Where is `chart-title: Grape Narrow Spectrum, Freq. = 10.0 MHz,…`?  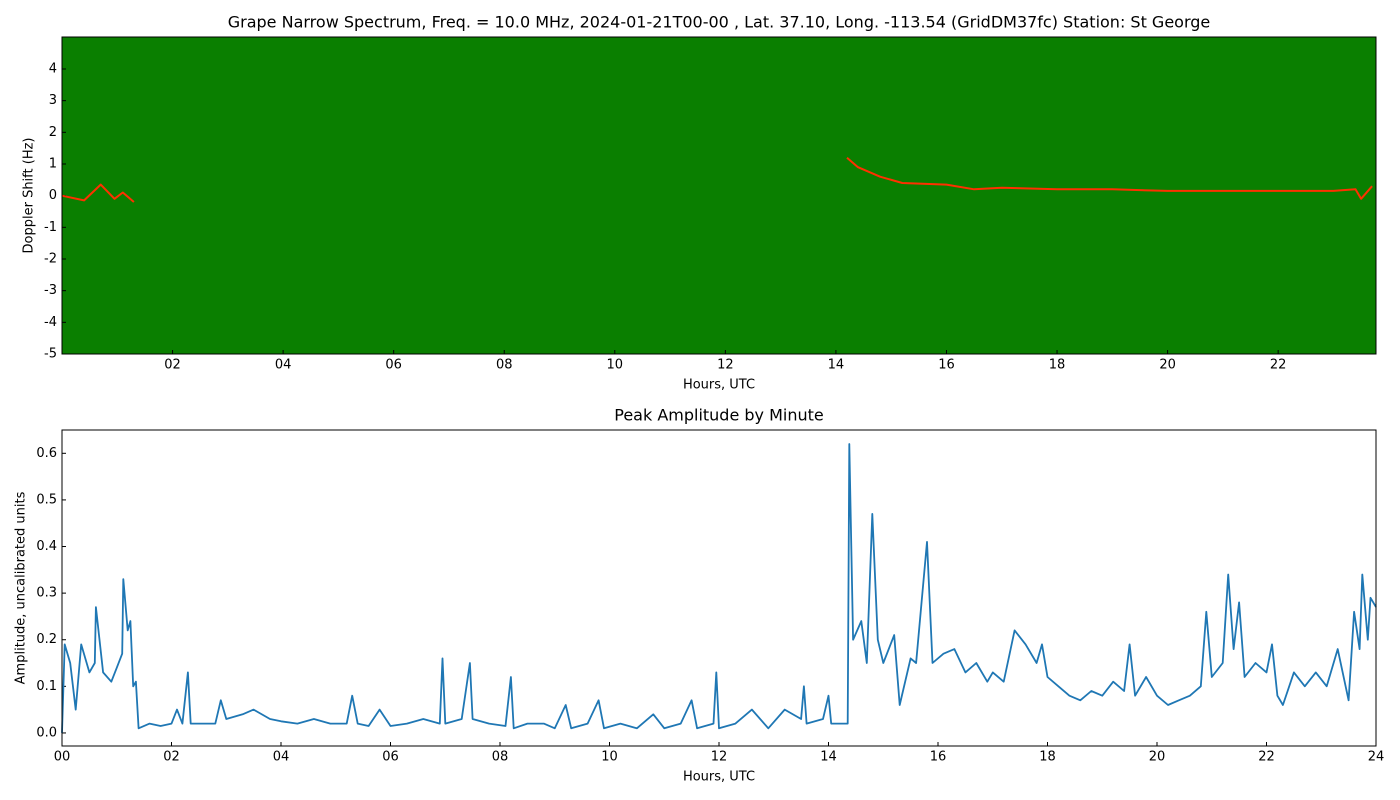
chart-title: Grape Narrow Spectrum, Freq. = 10.0 MHz,… is located at coordinates (719, 22).